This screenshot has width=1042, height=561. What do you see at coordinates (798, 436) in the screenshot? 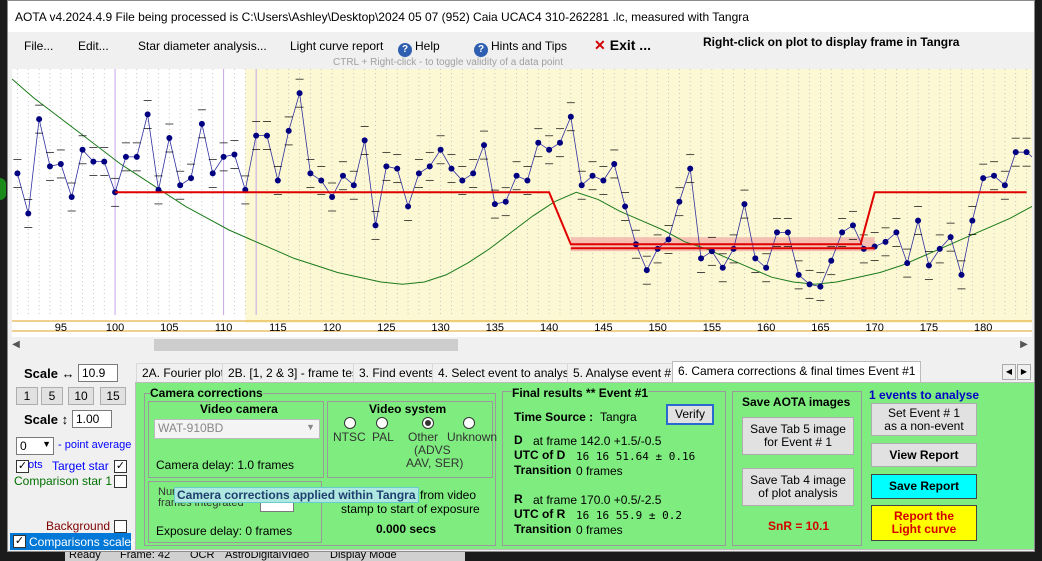
I see `save-tab5-button: Save Tab 5 image for Event # 1` at bounding box center [798, 436].